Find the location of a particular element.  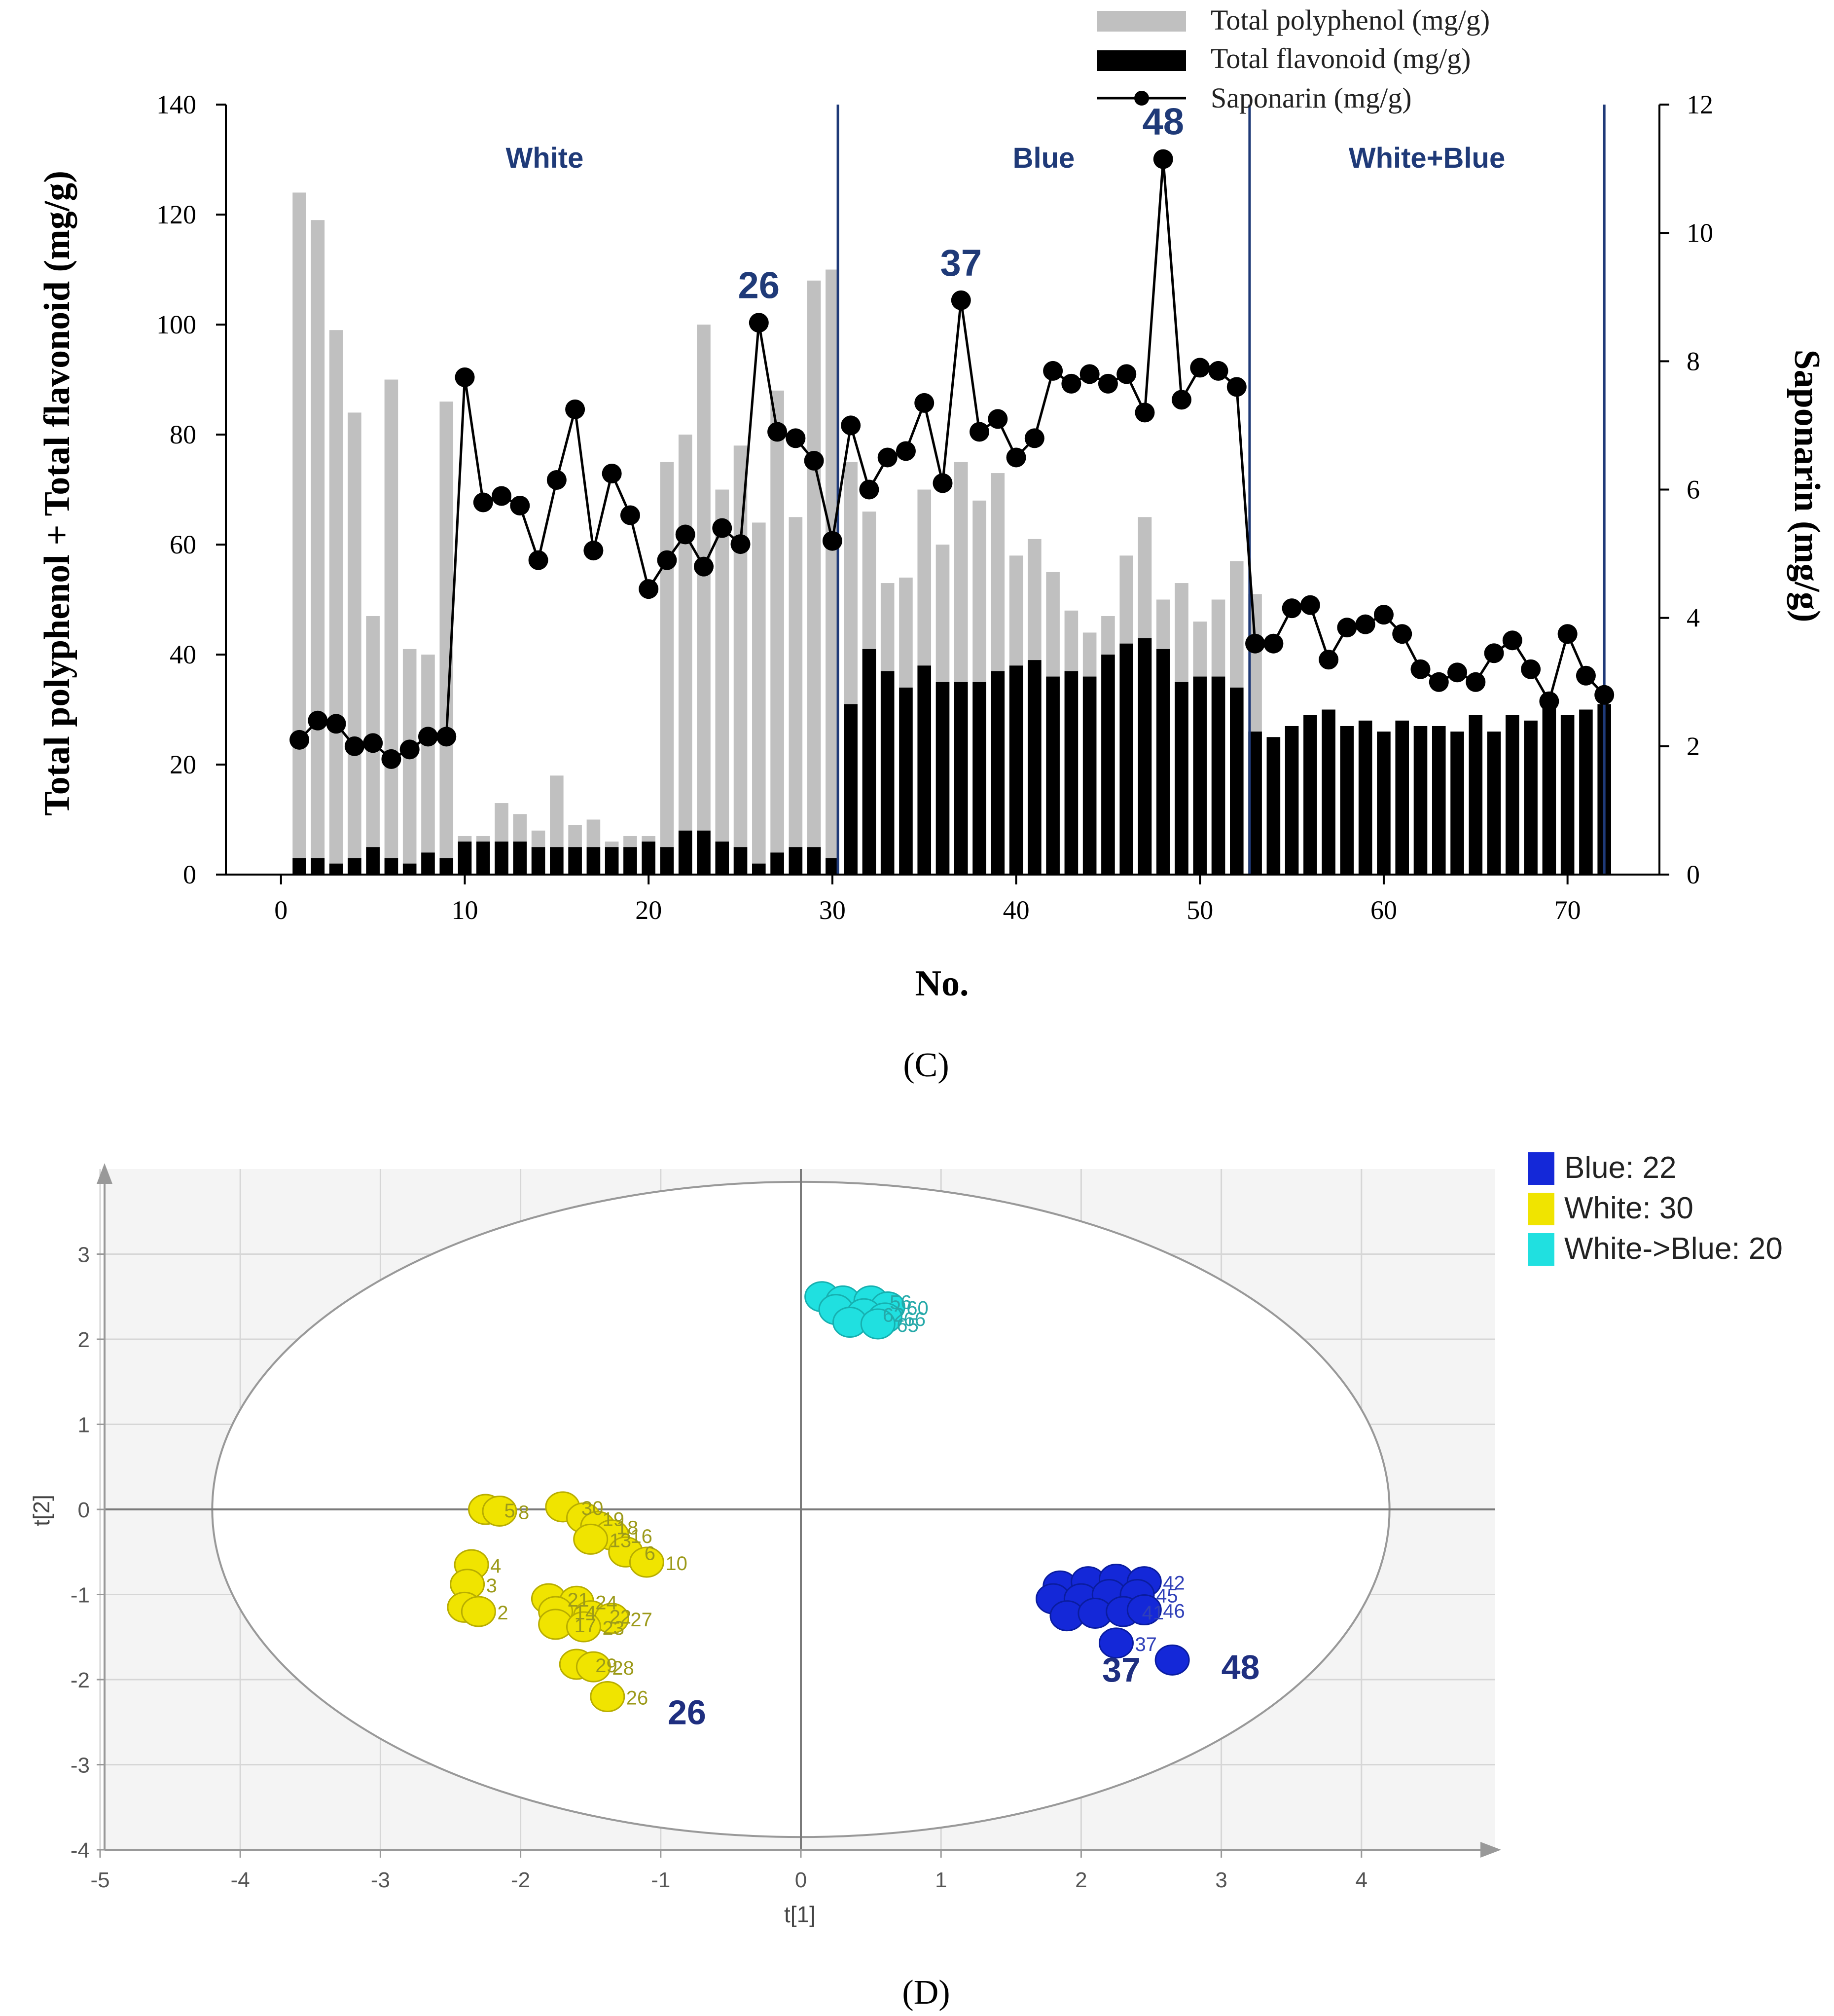

point-label: 13 is located at coordinates (621, 1540).